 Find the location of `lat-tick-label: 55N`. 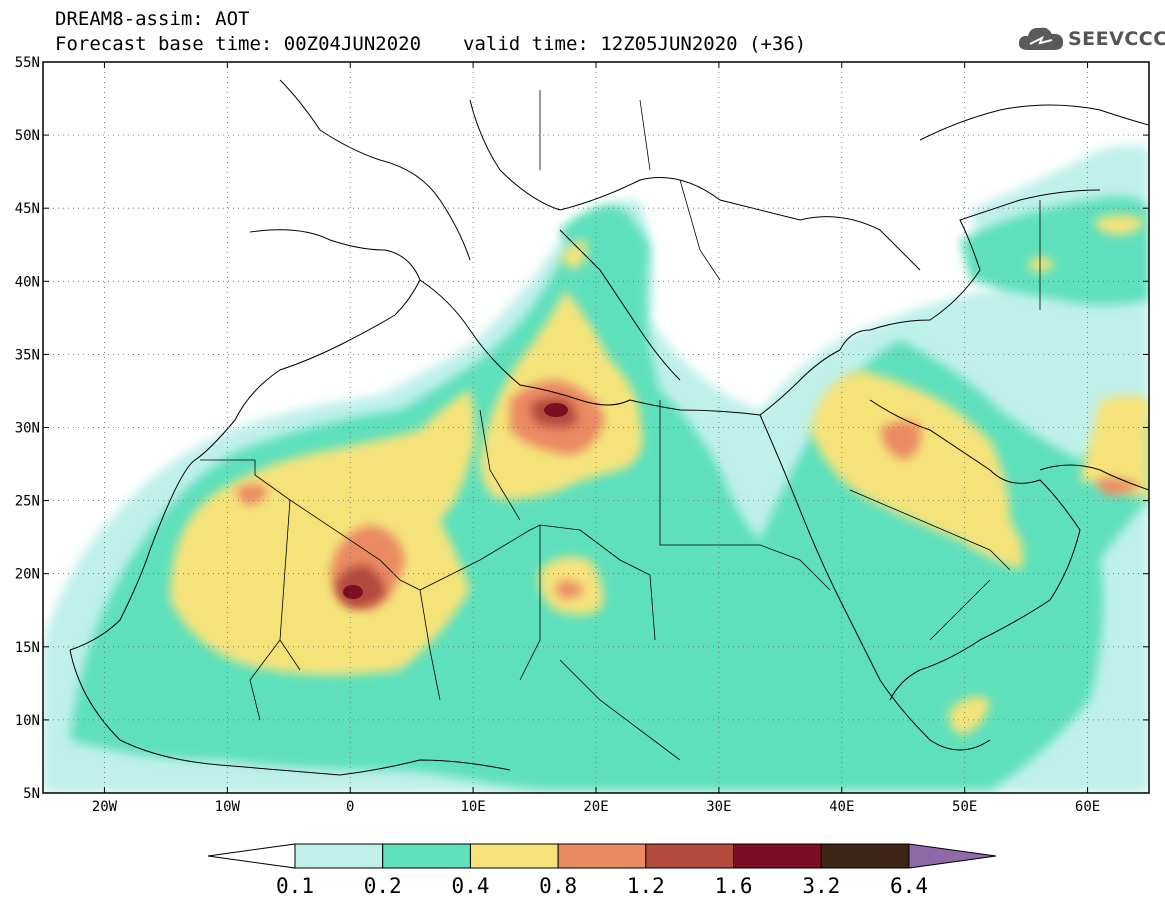

lat-tick-label: 55N is located at coordinates (27, 63).